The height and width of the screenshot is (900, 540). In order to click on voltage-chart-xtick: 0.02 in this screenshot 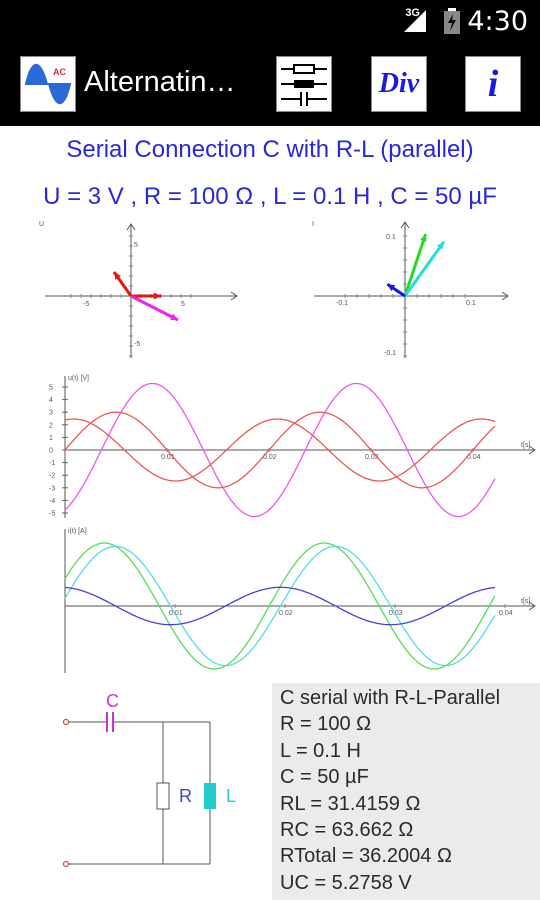, I will do `click(270, 457)`.